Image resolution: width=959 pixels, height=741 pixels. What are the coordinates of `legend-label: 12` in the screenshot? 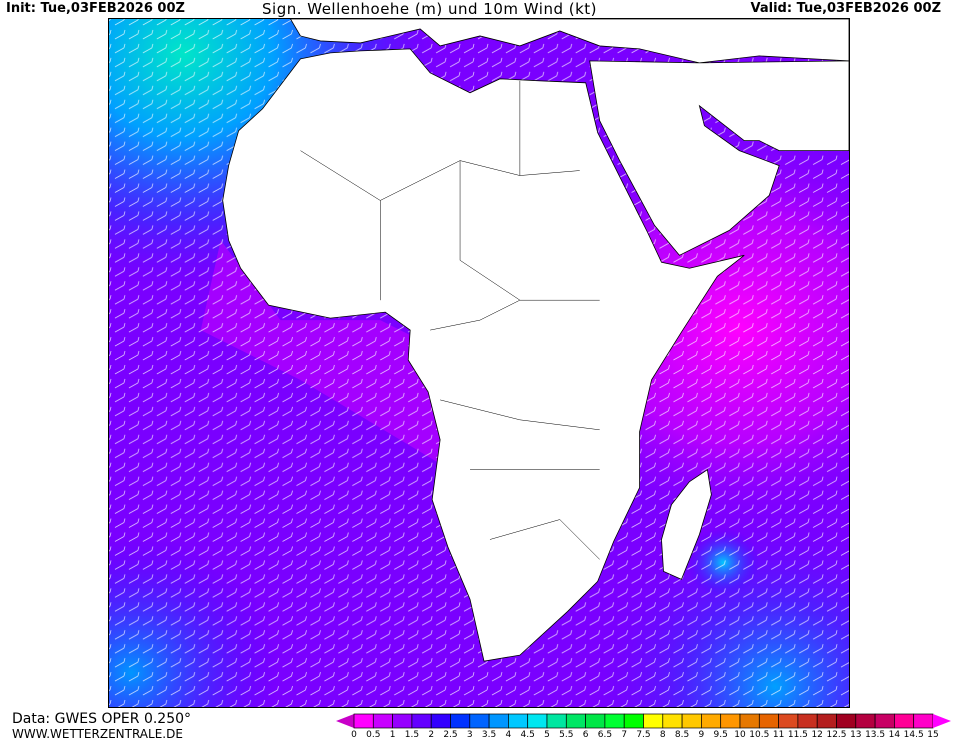 It's located at (817, 735).